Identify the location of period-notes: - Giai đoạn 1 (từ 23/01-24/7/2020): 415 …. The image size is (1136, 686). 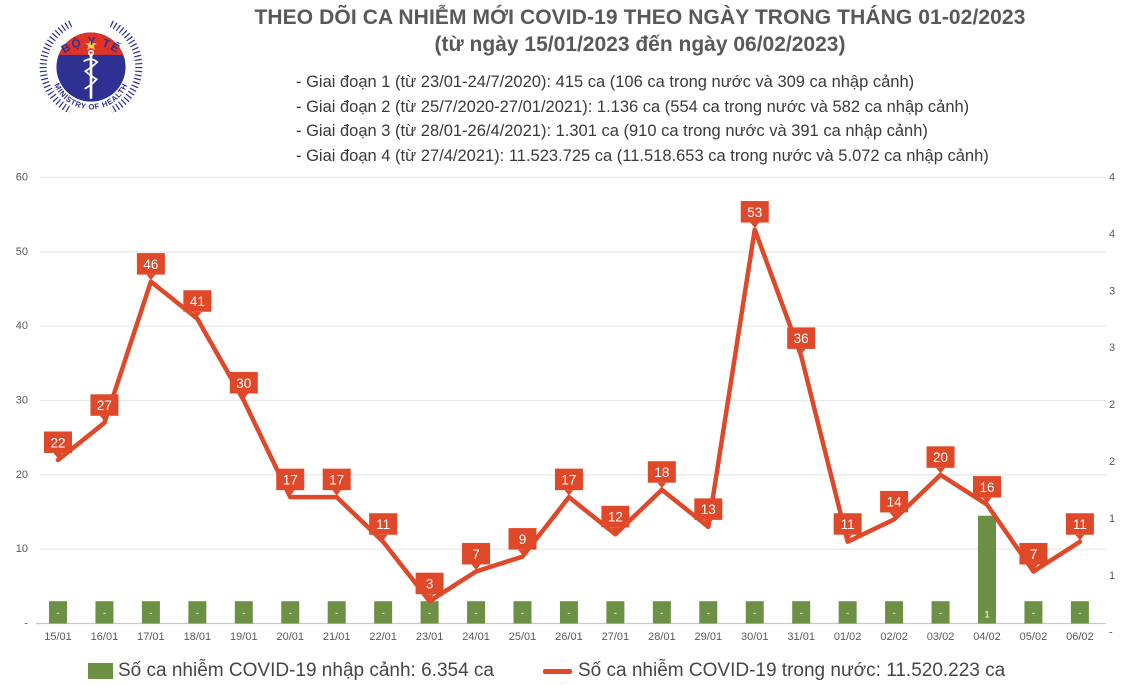
(696, 119).